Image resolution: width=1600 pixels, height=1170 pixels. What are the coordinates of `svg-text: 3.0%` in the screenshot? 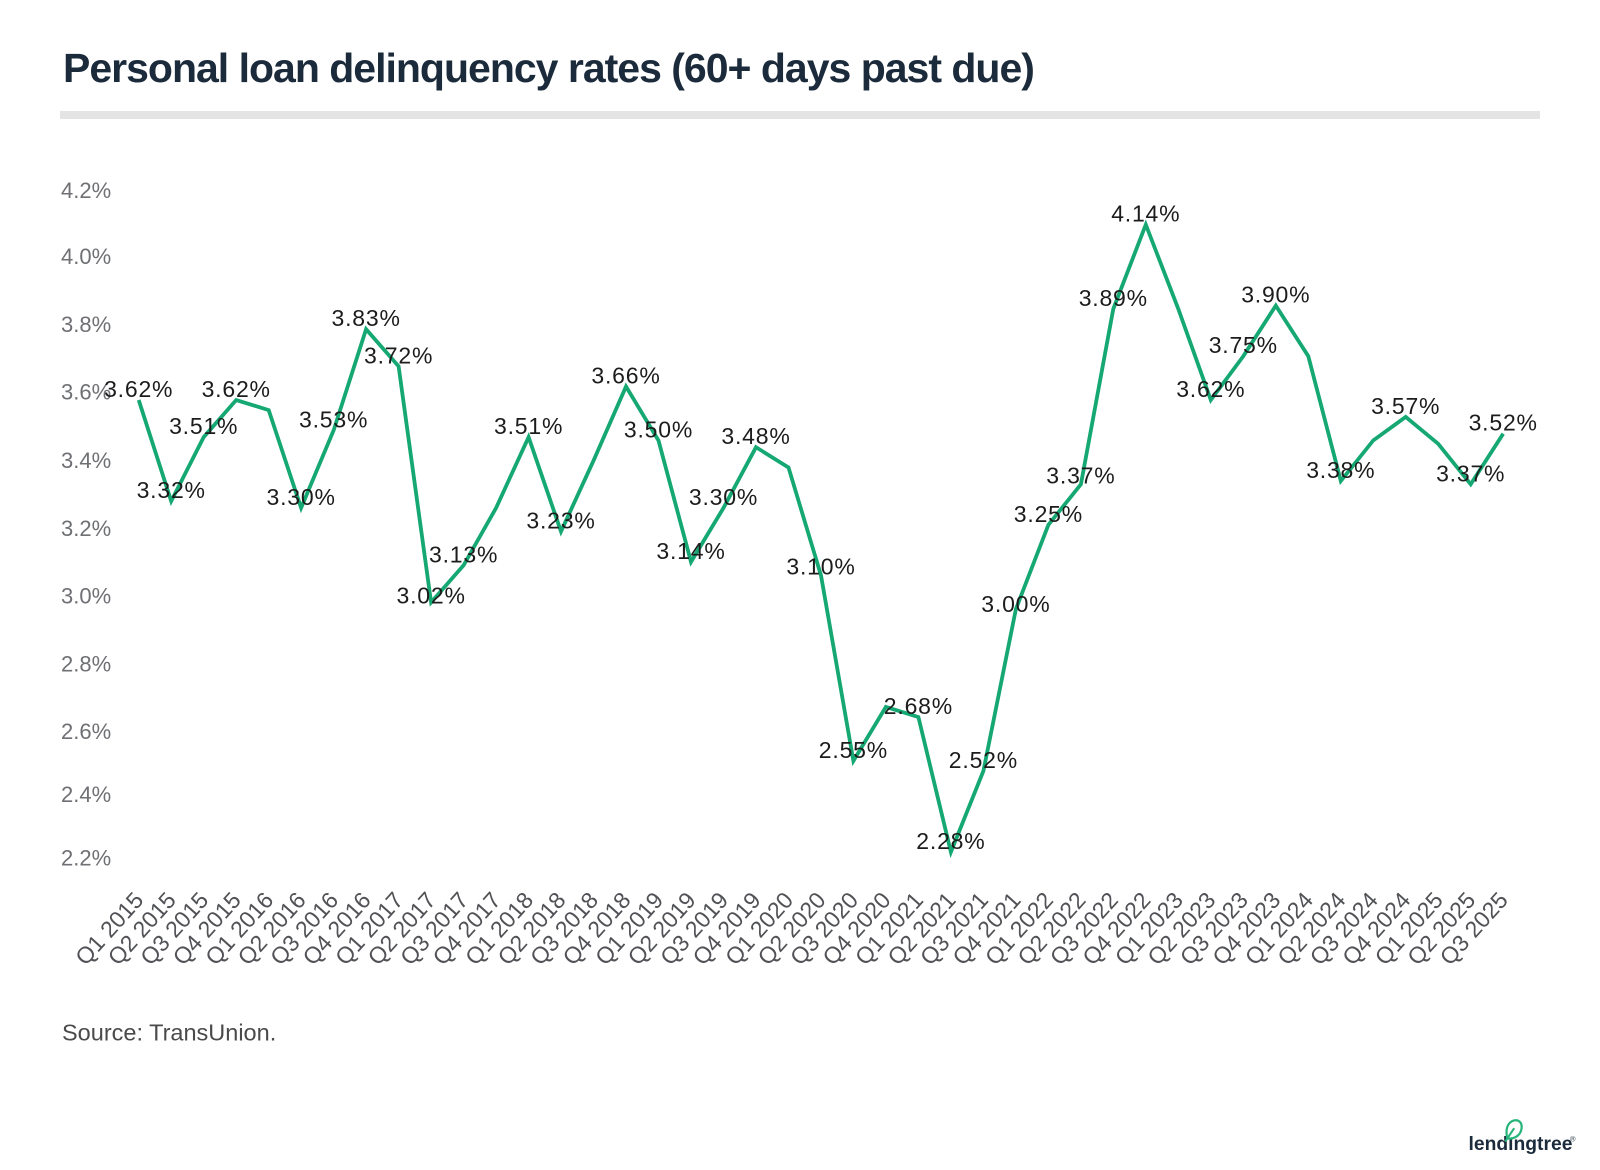 It's located at (86, 596).